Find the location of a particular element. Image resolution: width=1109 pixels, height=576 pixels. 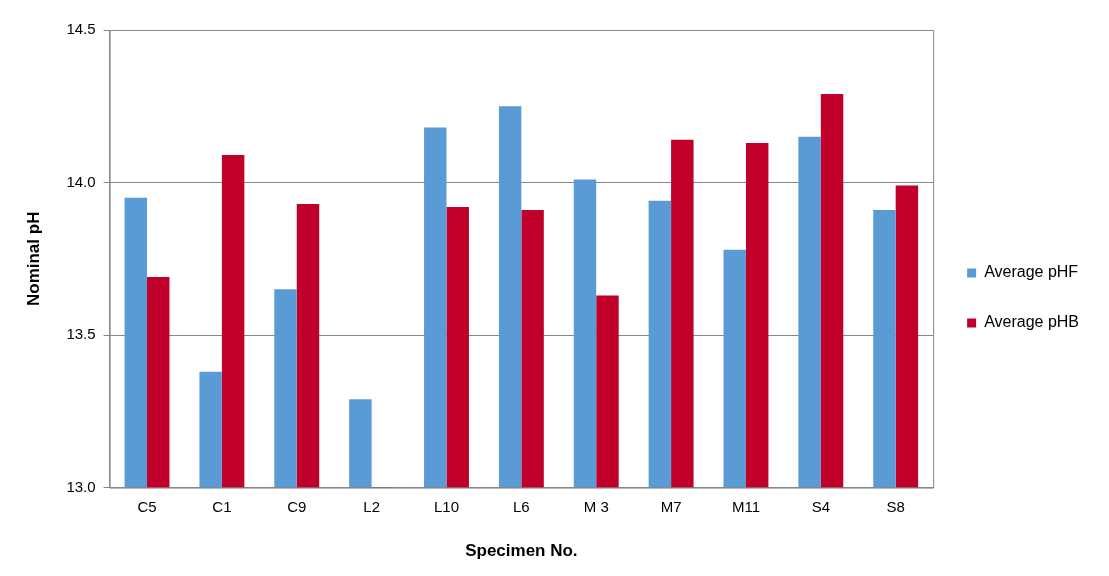

y-axis-title: Nominal pH is located at coordinates (33, 259).